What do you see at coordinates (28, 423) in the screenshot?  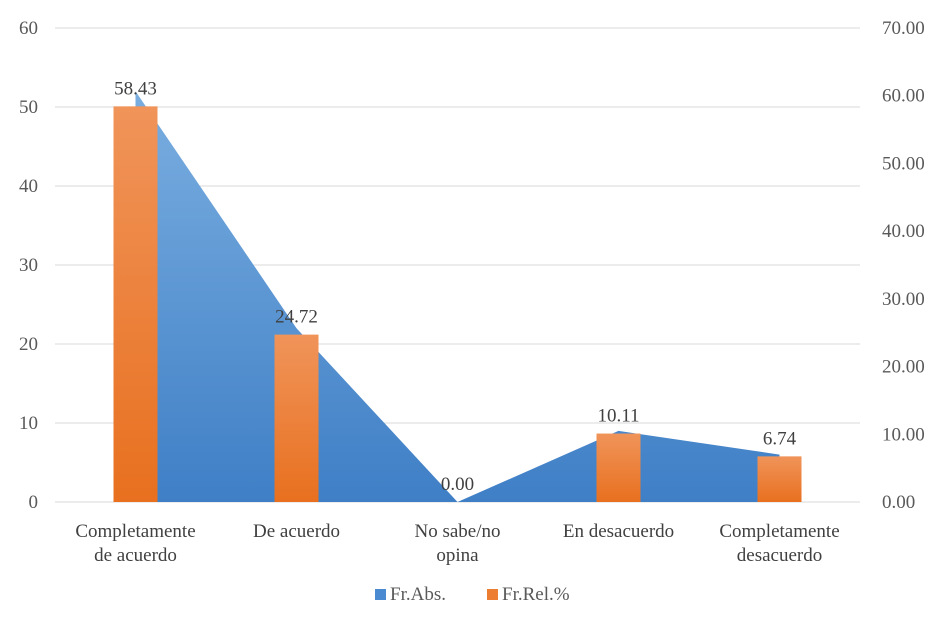 I see `left-tick-label: 10` at bounding box center [28, 423].